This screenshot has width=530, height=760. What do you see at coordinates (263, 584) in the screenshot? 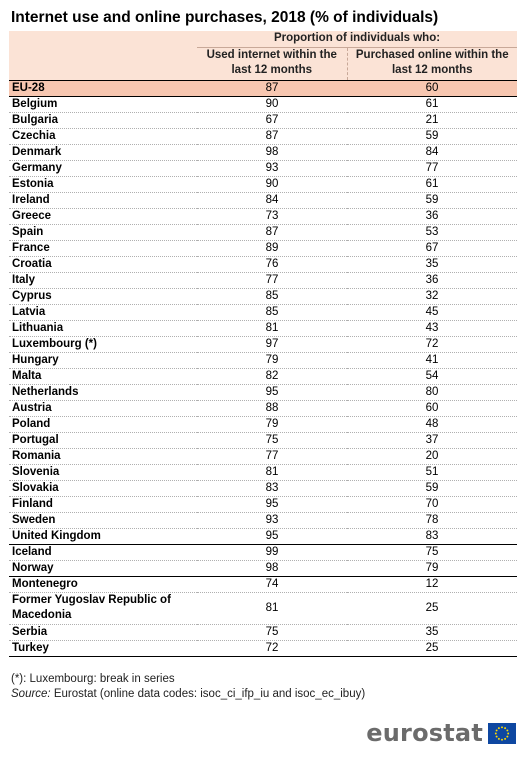
I see `table-row: Montenegro 74 12` at bounding box center [263, 584].